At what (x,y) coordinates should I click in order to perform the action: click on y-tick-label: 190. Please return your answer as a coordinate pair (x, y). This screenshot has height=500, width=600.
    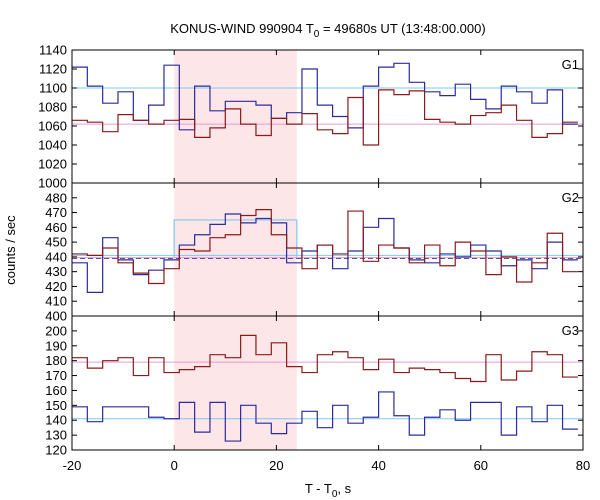
    Looking at the image, I should click on (56, 345).